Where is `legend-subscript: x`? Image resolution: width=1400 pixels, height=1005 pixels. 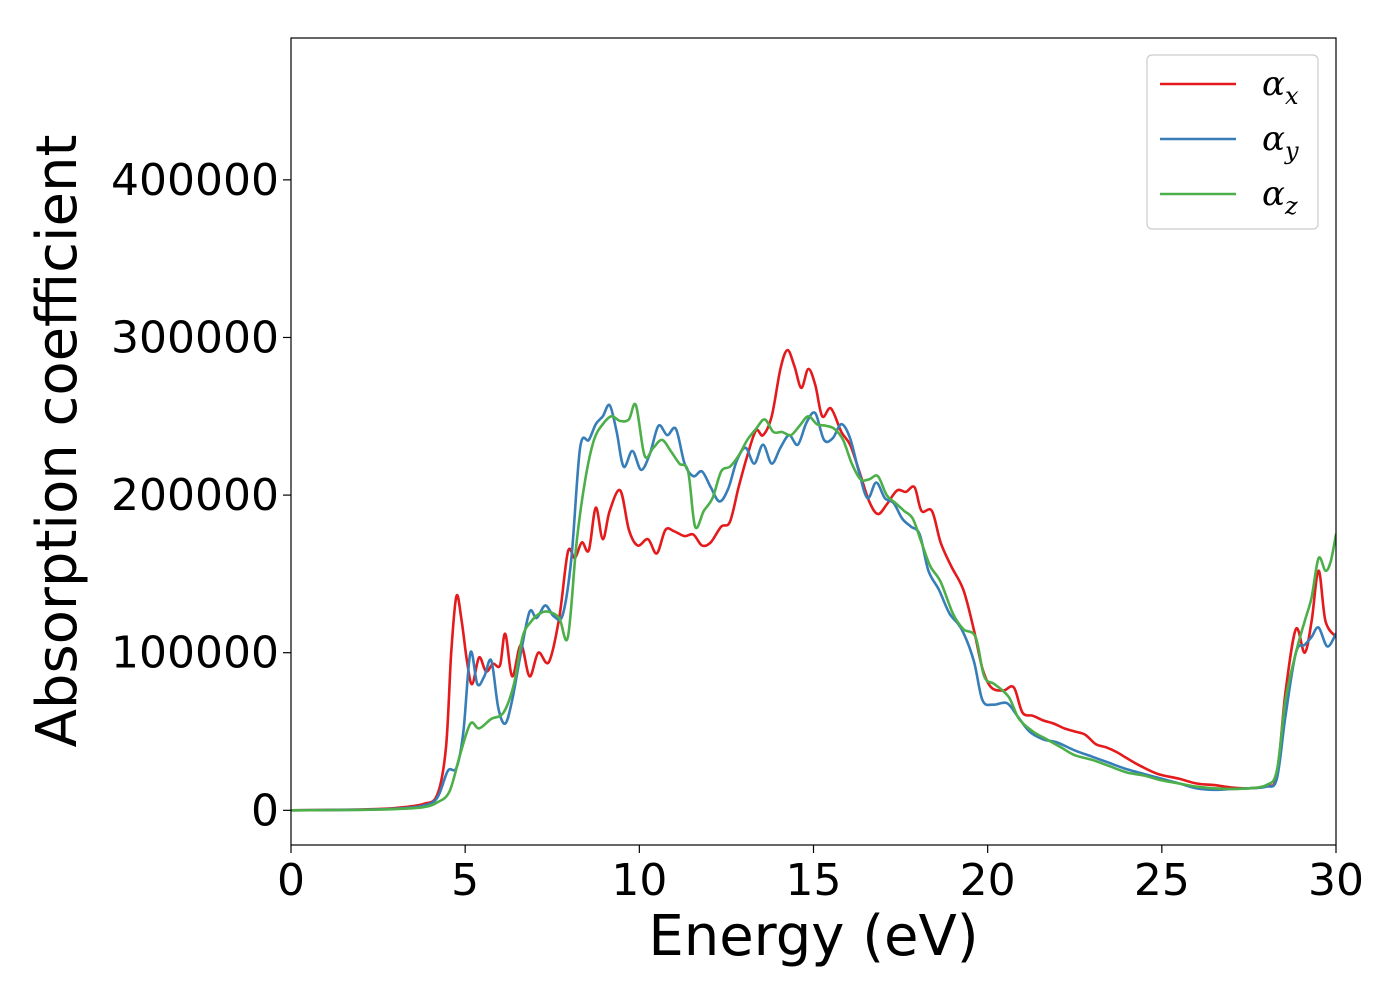
legend-subscript: x is located at coordinates (1292, 96).